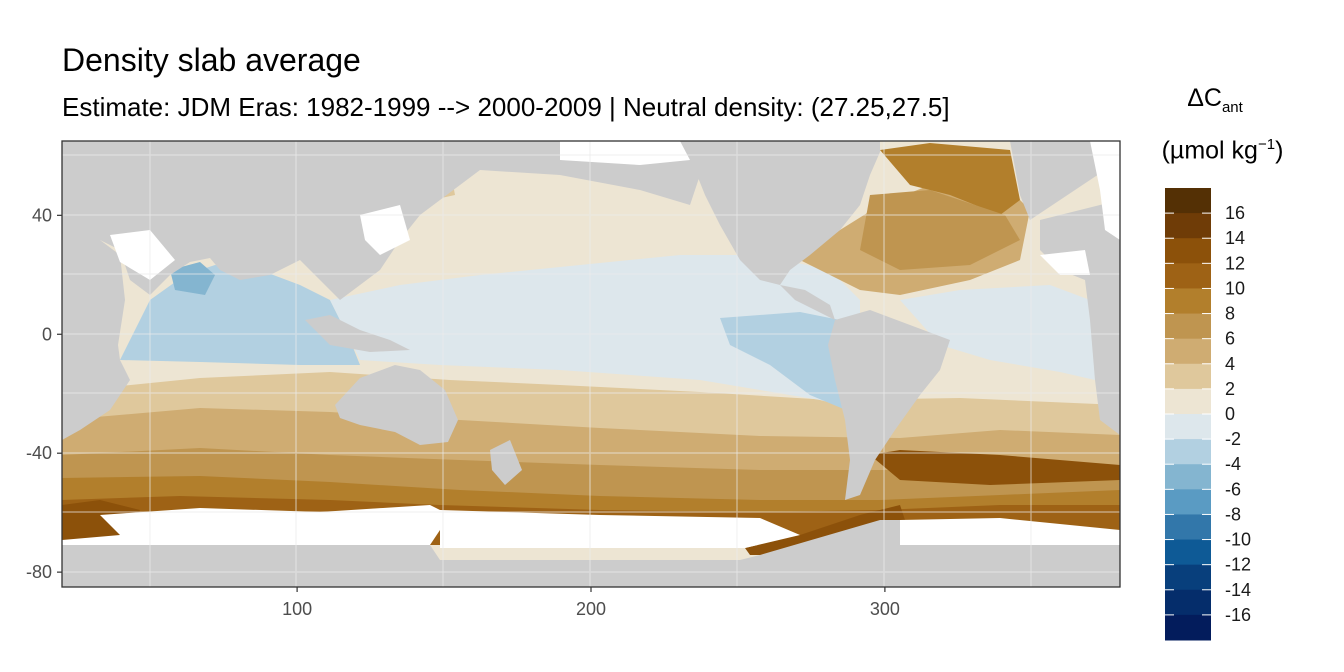  I want to click on legend-colorbar: 16 14 12 10 8 6 4 2 0 -2 -4 -6 -8 -10 -12 -14 -16, so click(1208, 414).